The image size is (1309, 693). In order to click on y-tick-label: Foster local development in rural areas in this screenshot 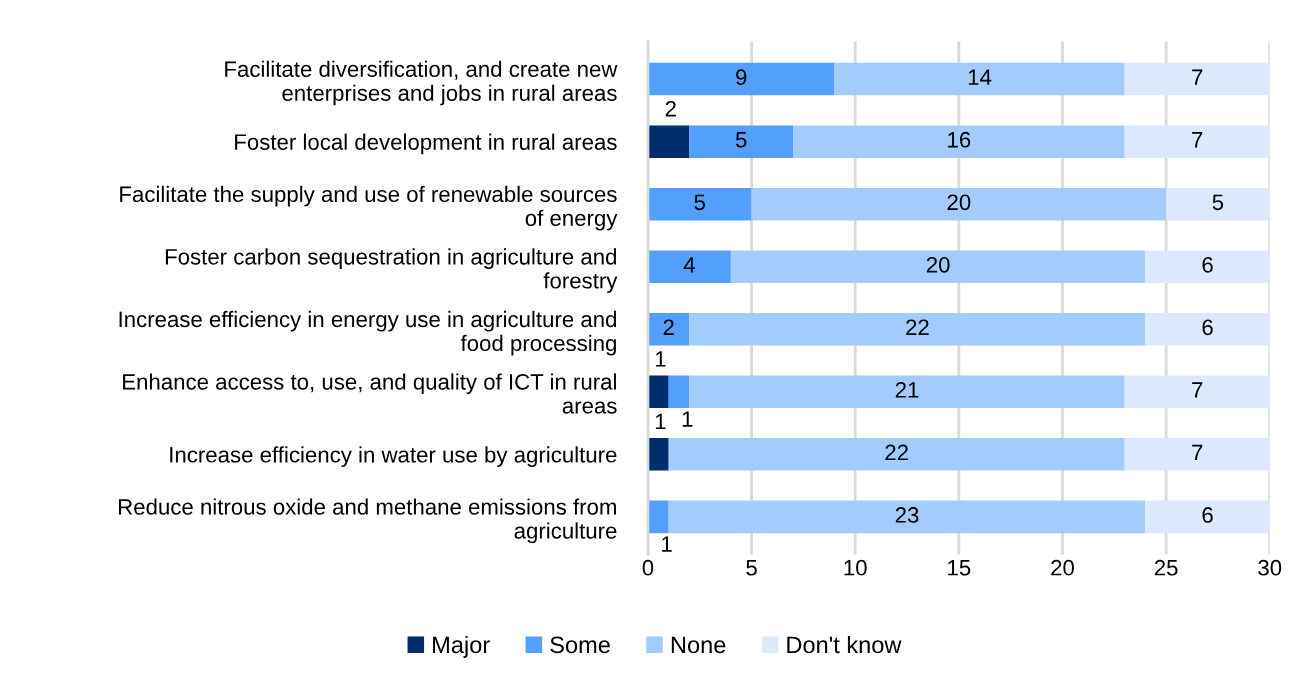, I will do `click(426, 144)`.